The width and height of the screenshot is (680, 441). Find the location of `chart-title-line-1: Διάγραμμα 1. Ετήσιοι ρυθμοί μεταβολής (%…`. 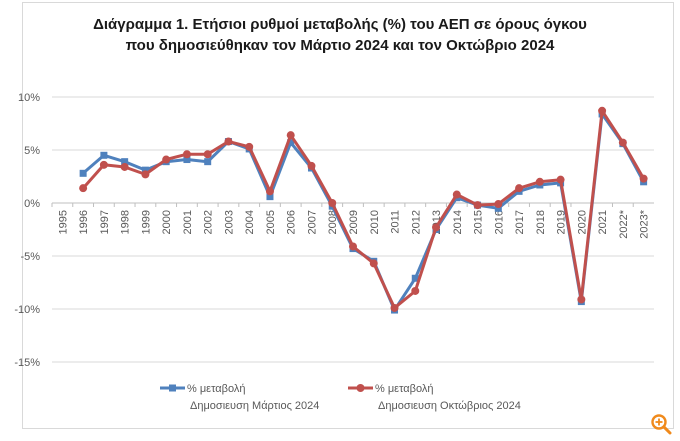

chart-title-line-1: Διάγραμμα 1. Ετήσιοι ρυθμοί μεταβολής (%… is located at coordinates (340, 24).